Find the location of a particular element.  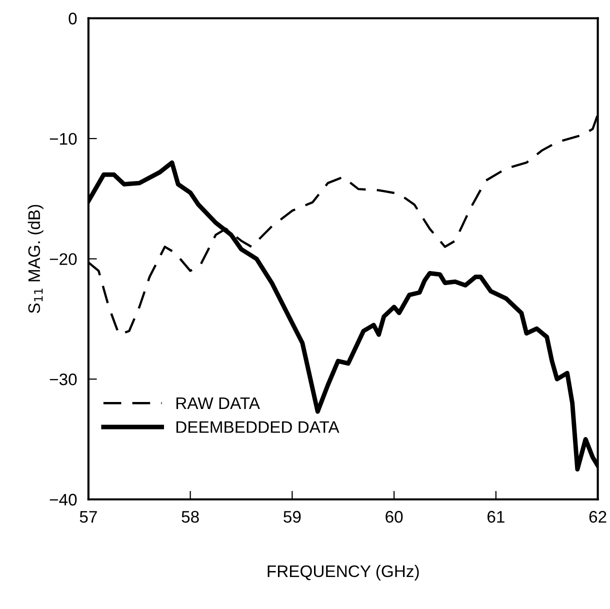

y-tick-label: −20 is located at coordinates (63, 259).